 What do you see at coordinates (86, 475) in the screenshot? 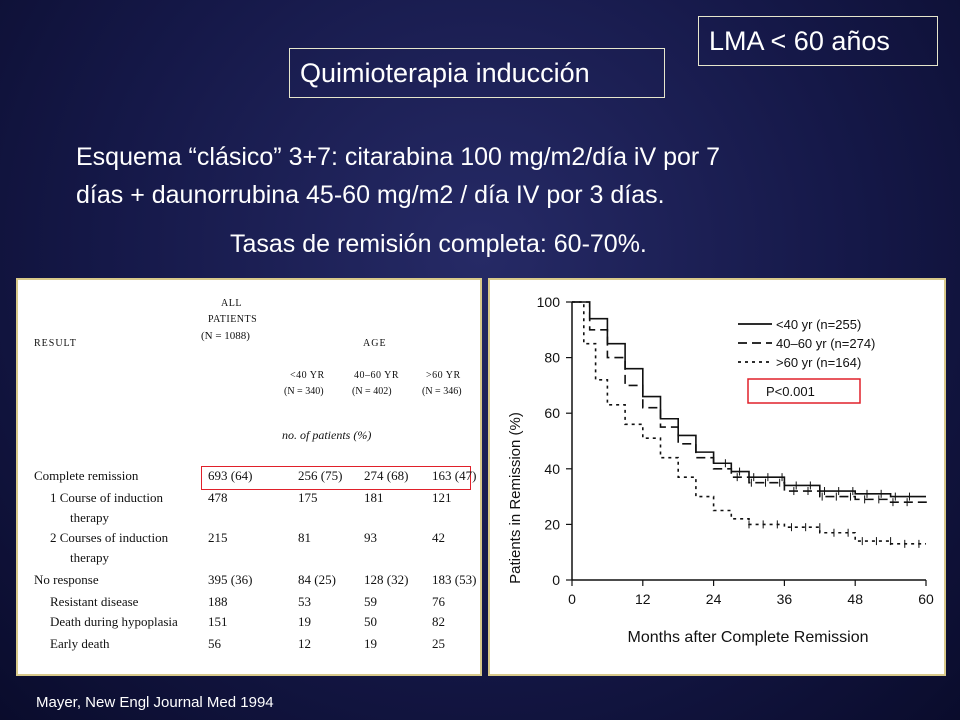
I see `table-row-label: Complete remission` at bounding box center [86, 475].